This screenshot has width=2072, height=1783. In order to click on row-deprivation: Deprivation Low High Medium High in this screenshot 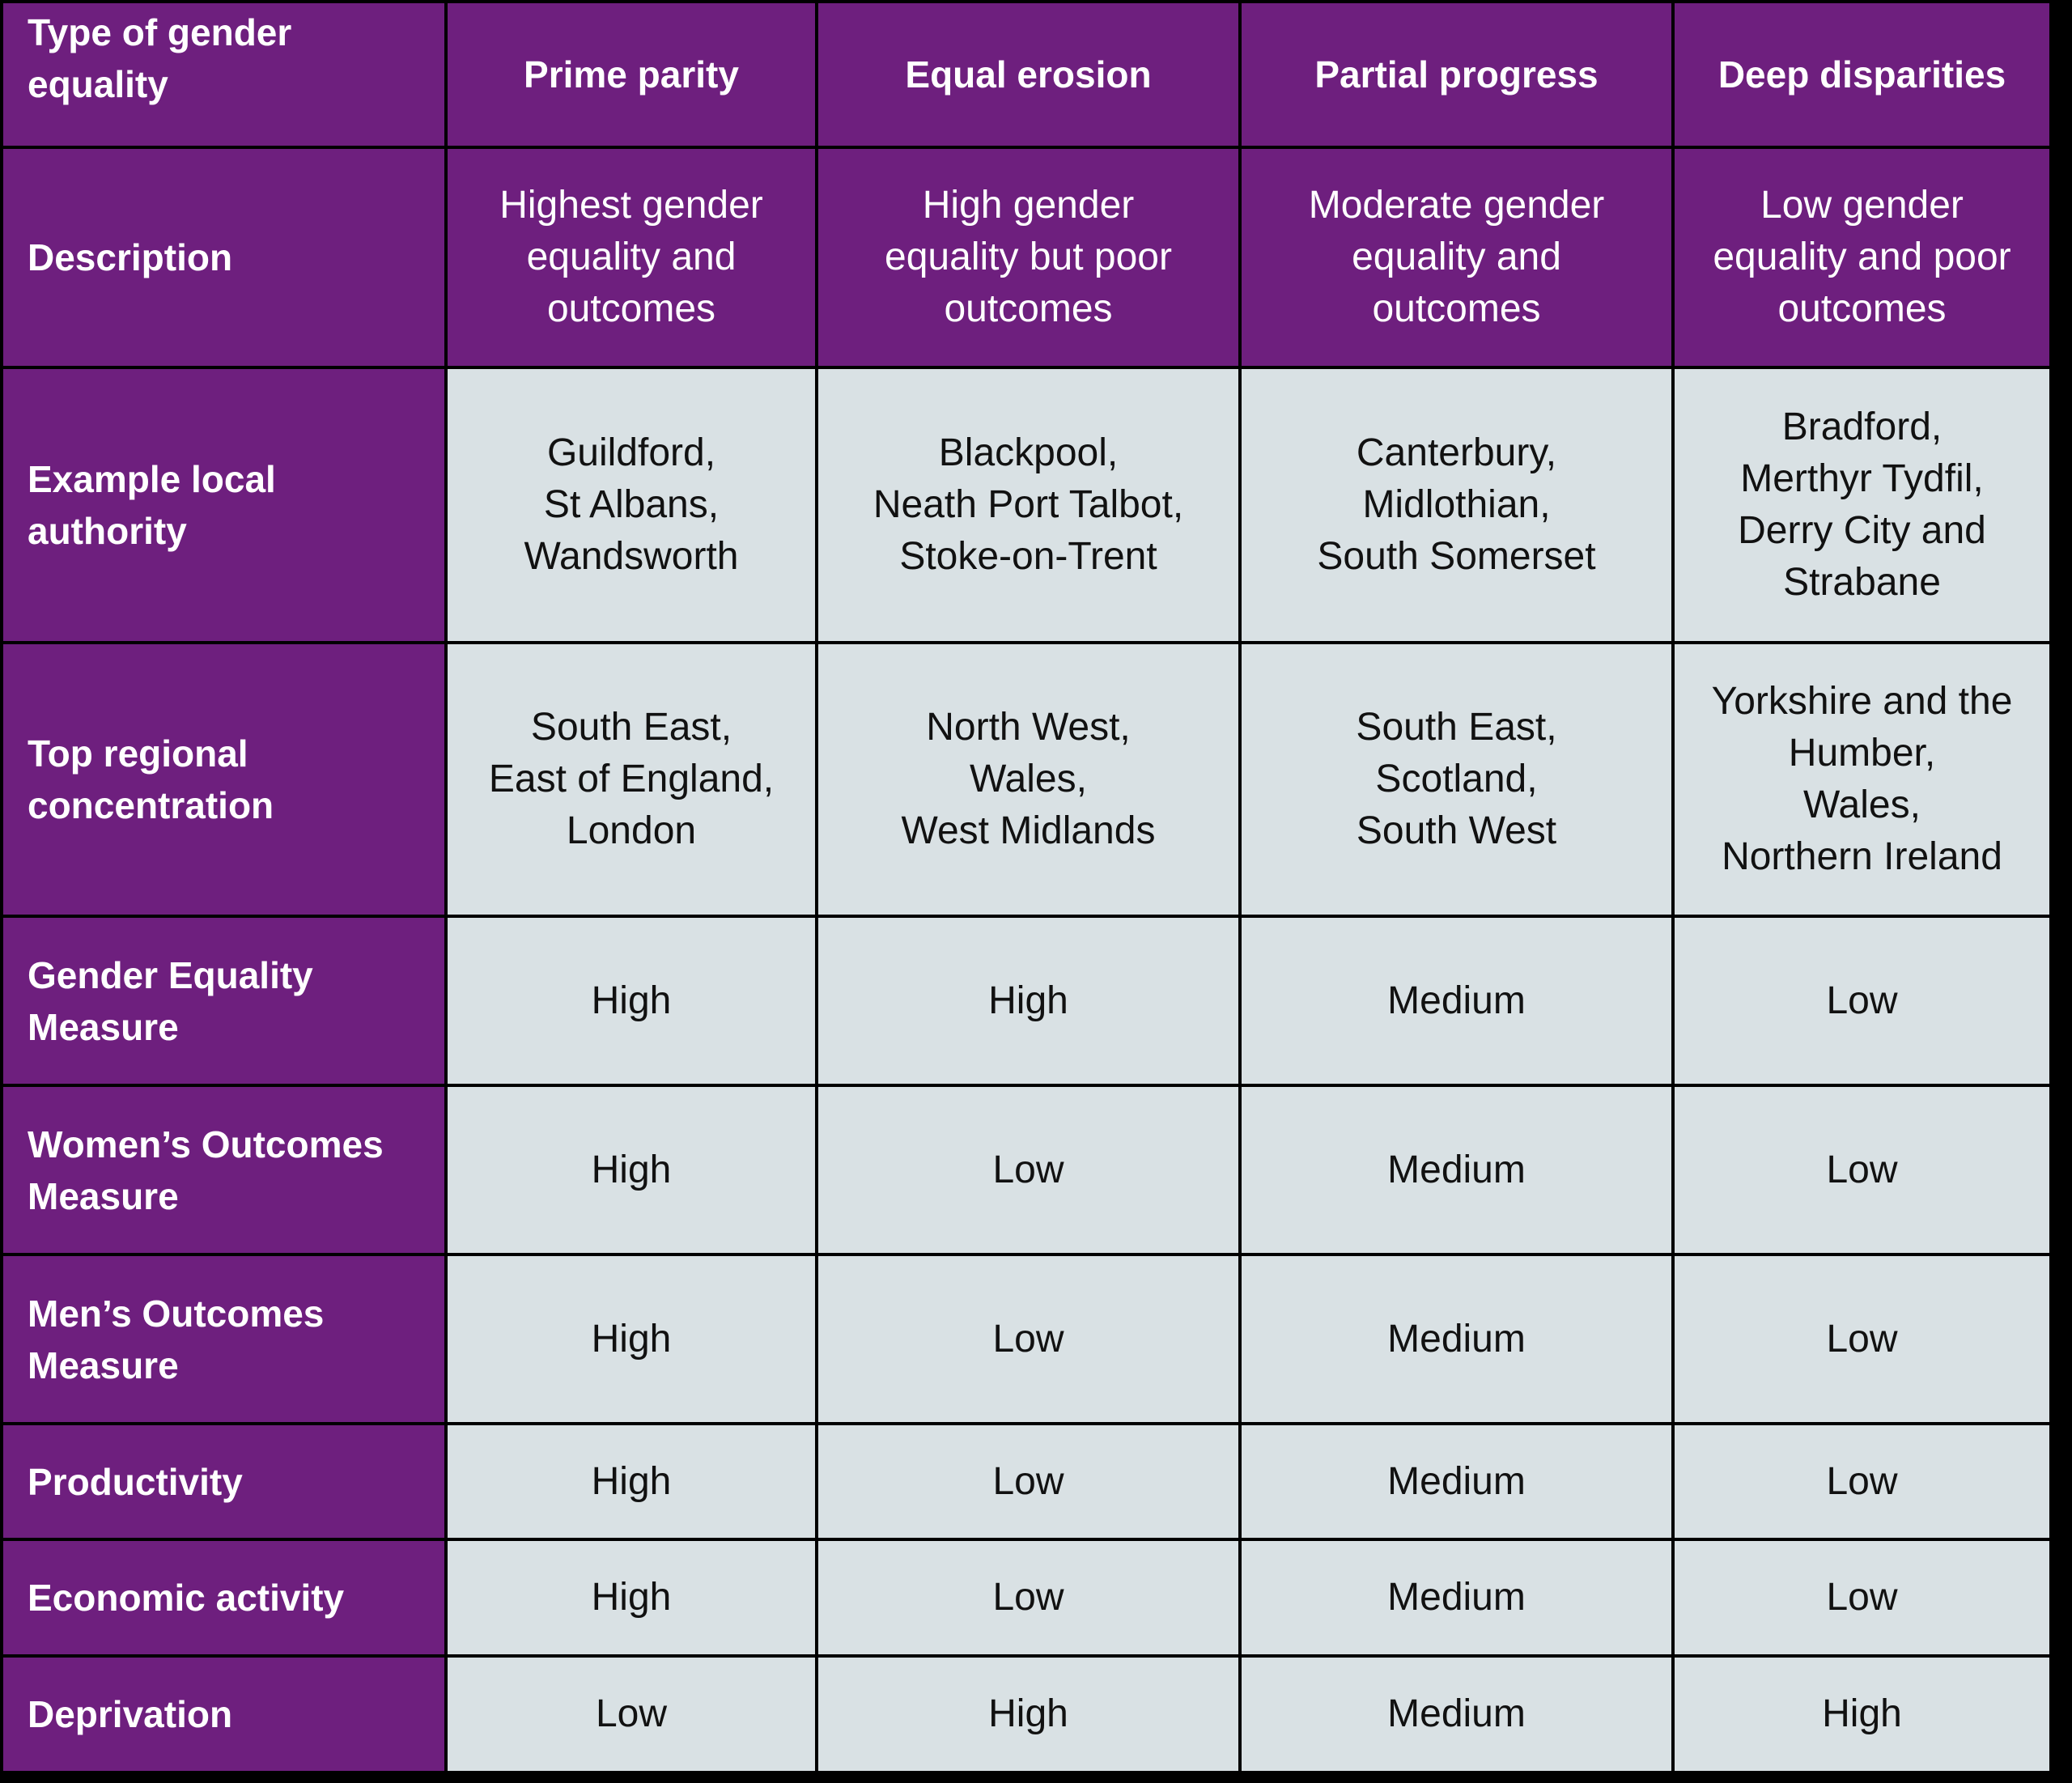, I will do `click(1026, 1714)`.